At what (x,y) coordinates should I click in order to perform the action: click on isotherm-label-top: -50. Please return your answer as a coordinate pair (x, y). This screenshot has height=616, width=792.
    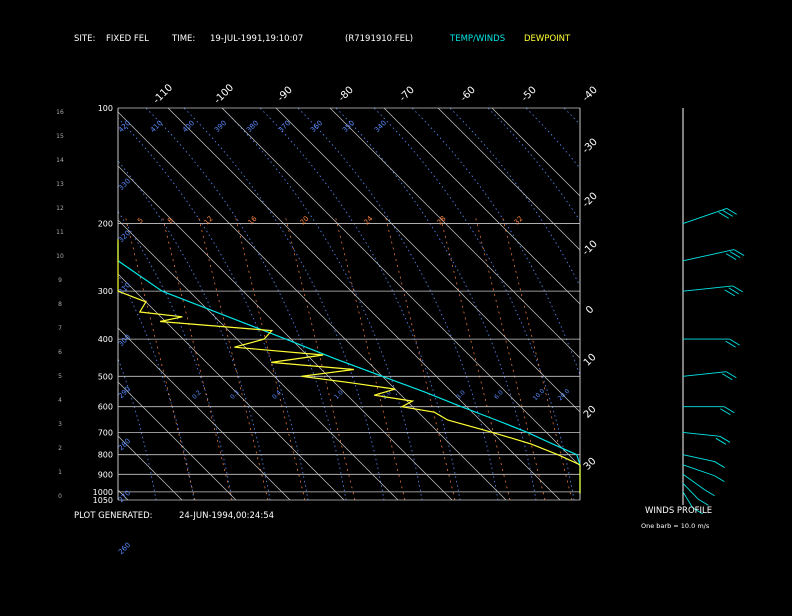
    Looking at the image, I should click on (529, 94).